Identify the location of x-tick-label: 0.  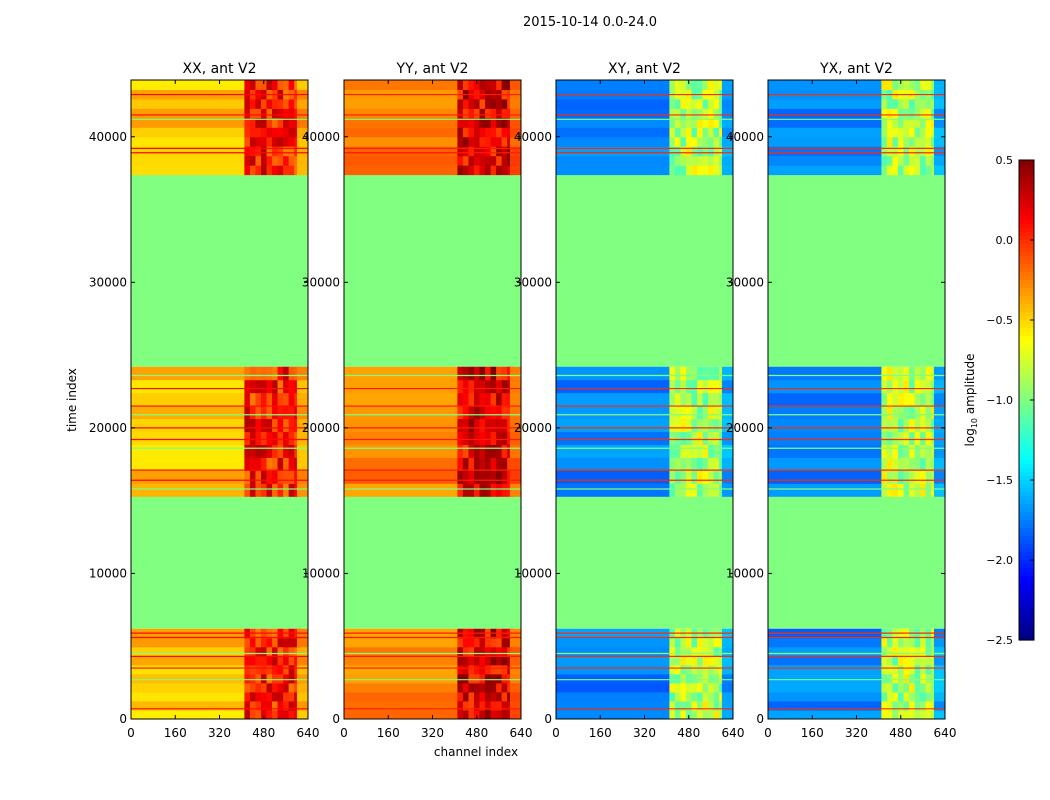
(344, 733).